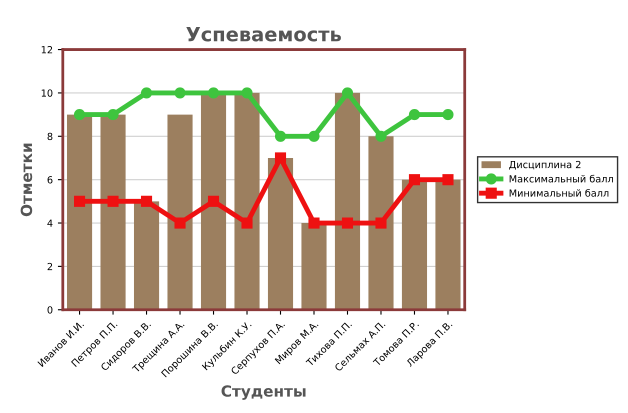 The height and width of the screenshot is (413, 628). I want to click on y-tick-label: 10, so click(47, 93).